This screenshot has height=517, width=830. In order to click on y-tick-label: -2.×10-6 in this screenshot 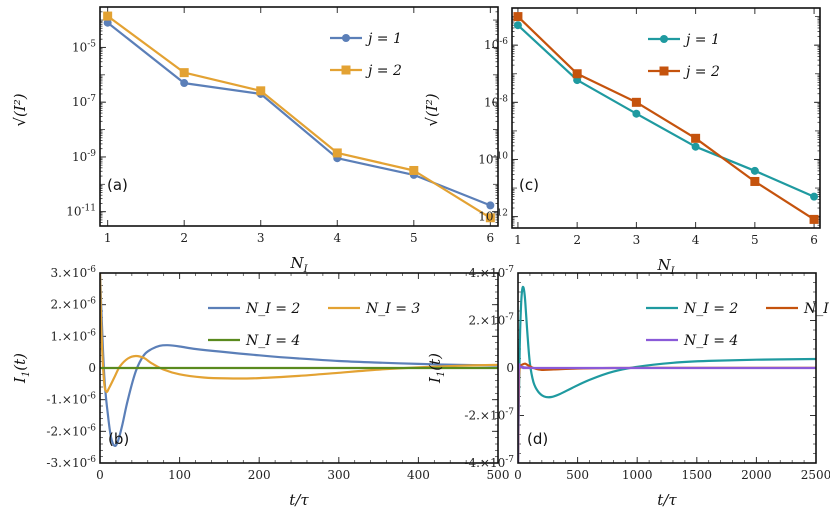, I will do `click(71, 430)`.